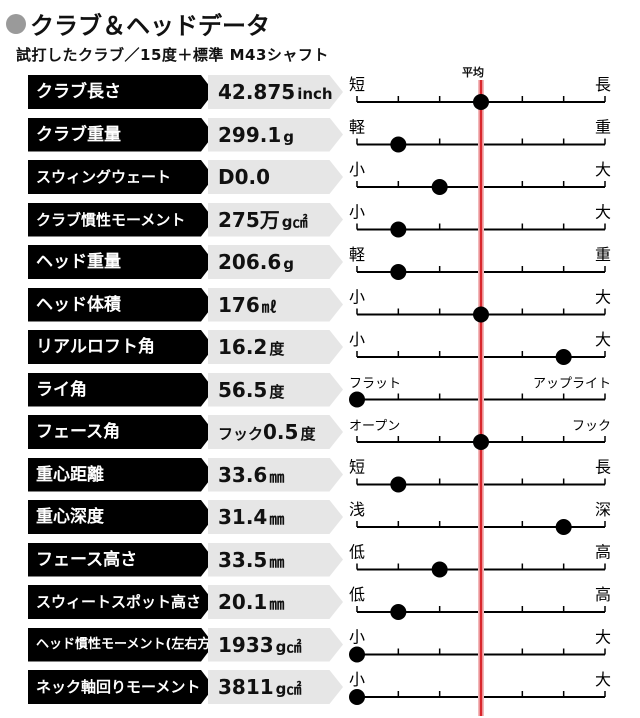 The width and height of the screenshot is (640, 718). Describe the element at coordinates (257, 92) in the screenshot. I see `spec-value-number: 42.875` at that location.